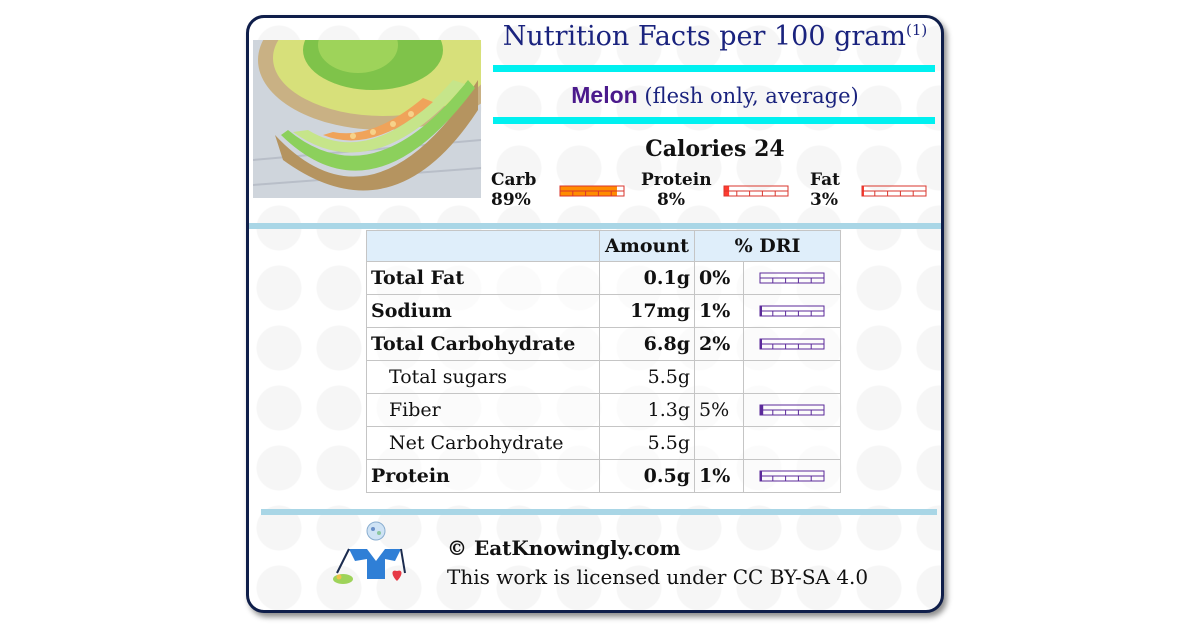 The height and width of the screenshot is (630, 1200). I want to click on macro-protein: Protein 8%, so click(676, 190).